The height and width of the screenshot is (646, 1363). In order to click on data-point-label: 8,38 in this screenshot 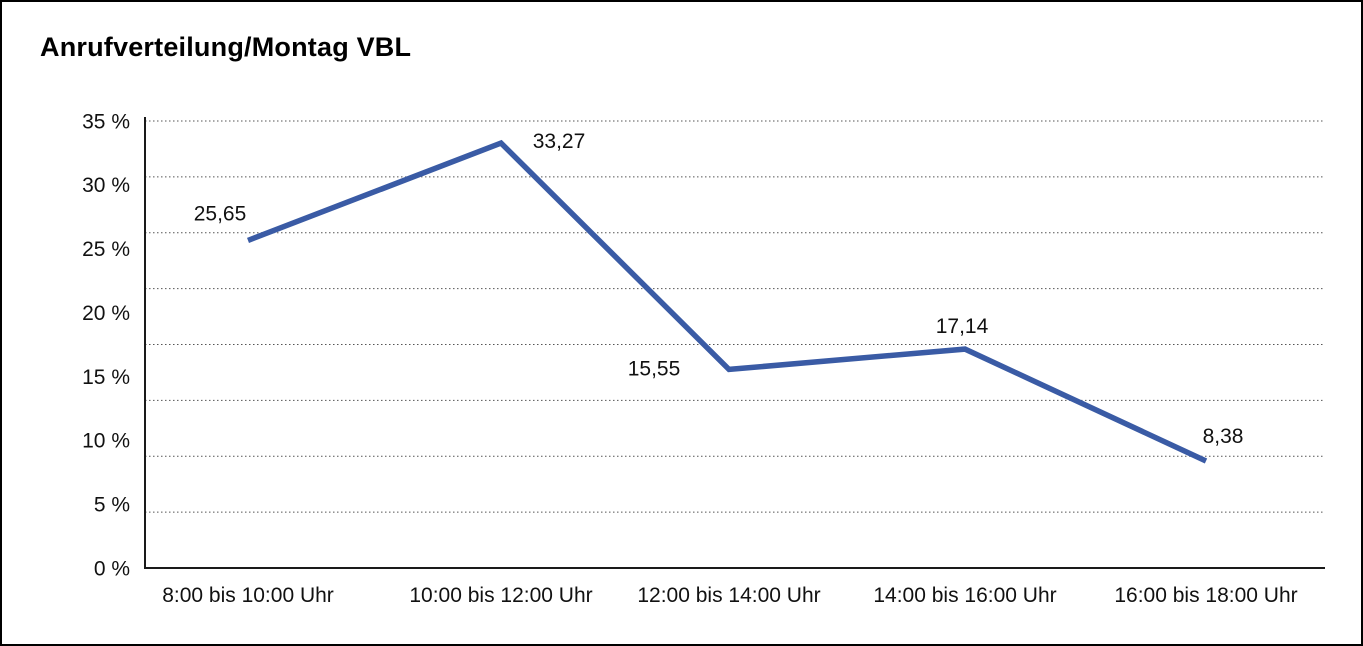, I will do `click(1223, 436)`.